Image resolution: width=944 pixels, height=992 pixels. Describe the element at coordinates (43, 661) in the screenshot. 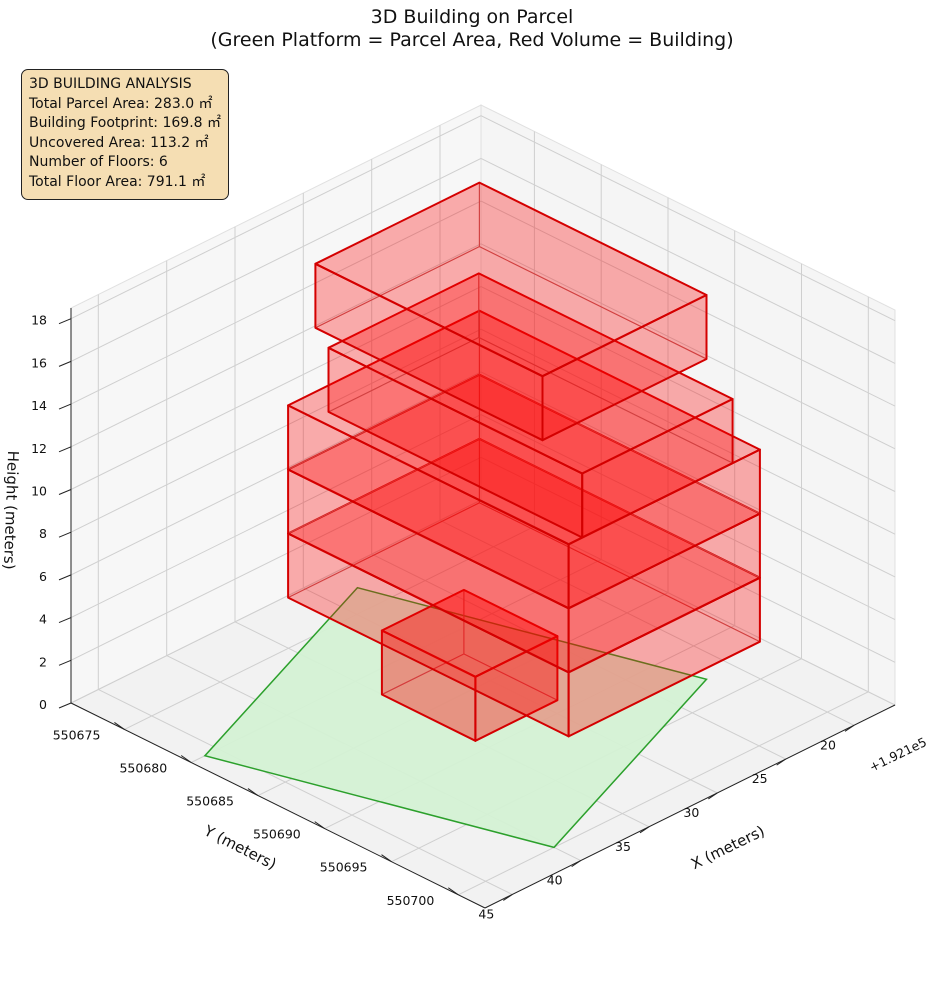

I see `z-tick-label: 2` at that location.